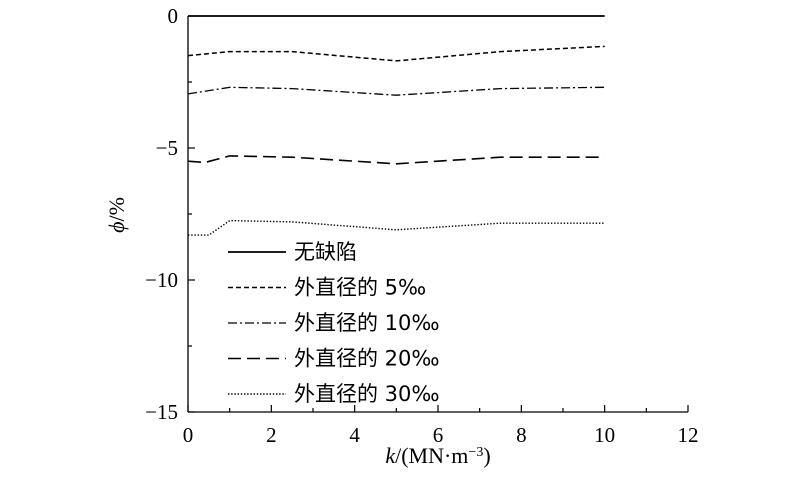 The width and height of the screenshot is (800, 480). Describe the element at coordinates (431, 455) in the screenshot. I see `x-axis-unit: /(MN·m` at that location.